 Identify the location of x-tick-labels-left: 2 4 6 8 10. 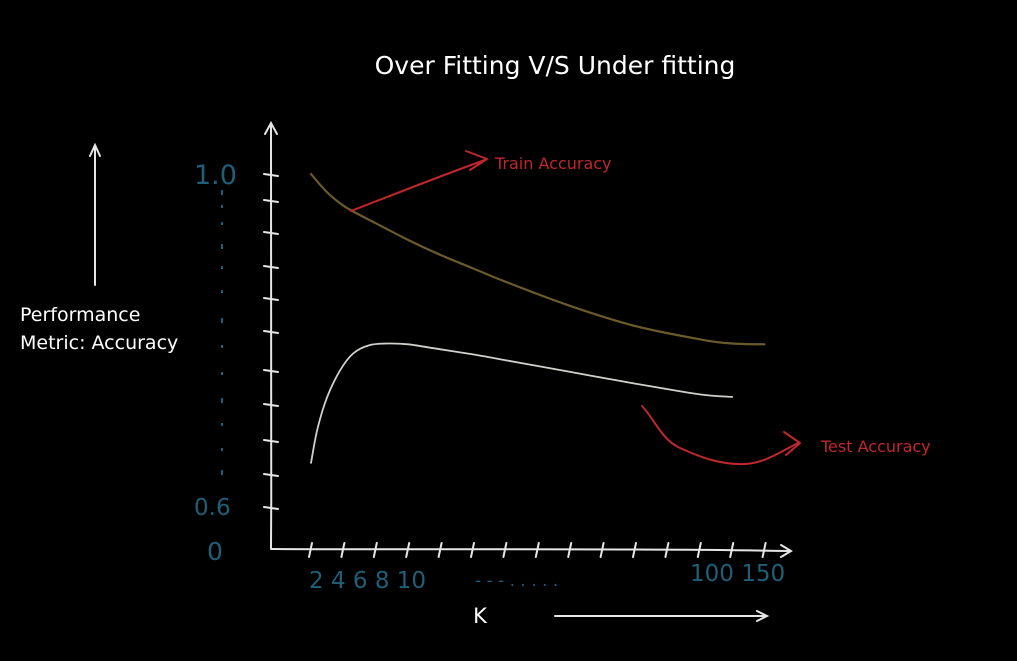
(367, 581).